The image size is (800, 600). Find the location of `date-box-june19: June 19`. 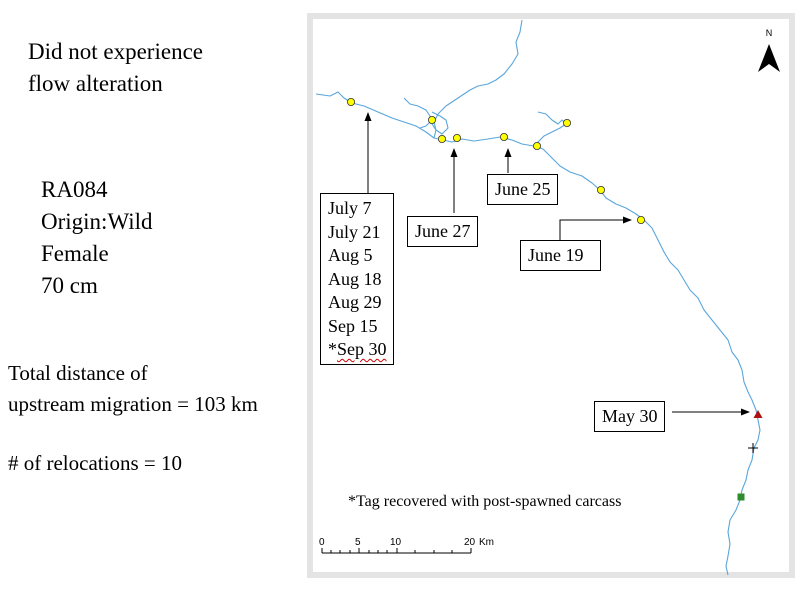

date-box-june19: June 19 is located at coordinates (560, 255).